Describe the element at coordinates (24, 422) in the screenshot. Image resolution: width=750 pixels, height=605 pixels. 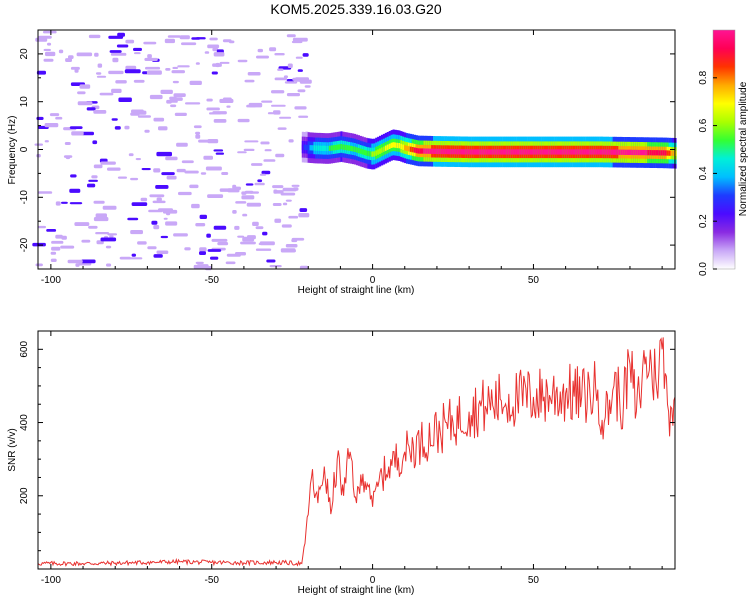
I see `snr-ytick-label: 400` at that location.